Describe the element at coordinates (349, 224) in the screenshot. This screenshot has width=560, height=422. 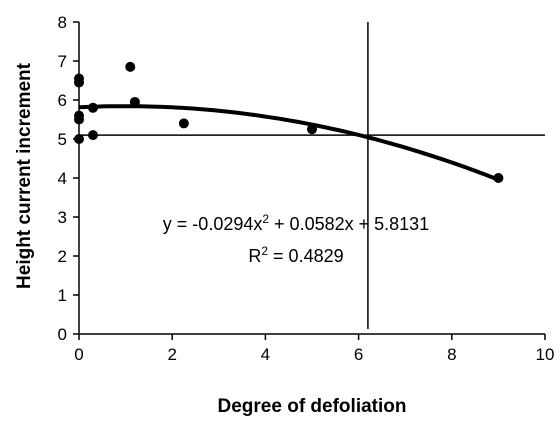
I see `equation-suffix: + 0.0582x + 5.8131` at that location.